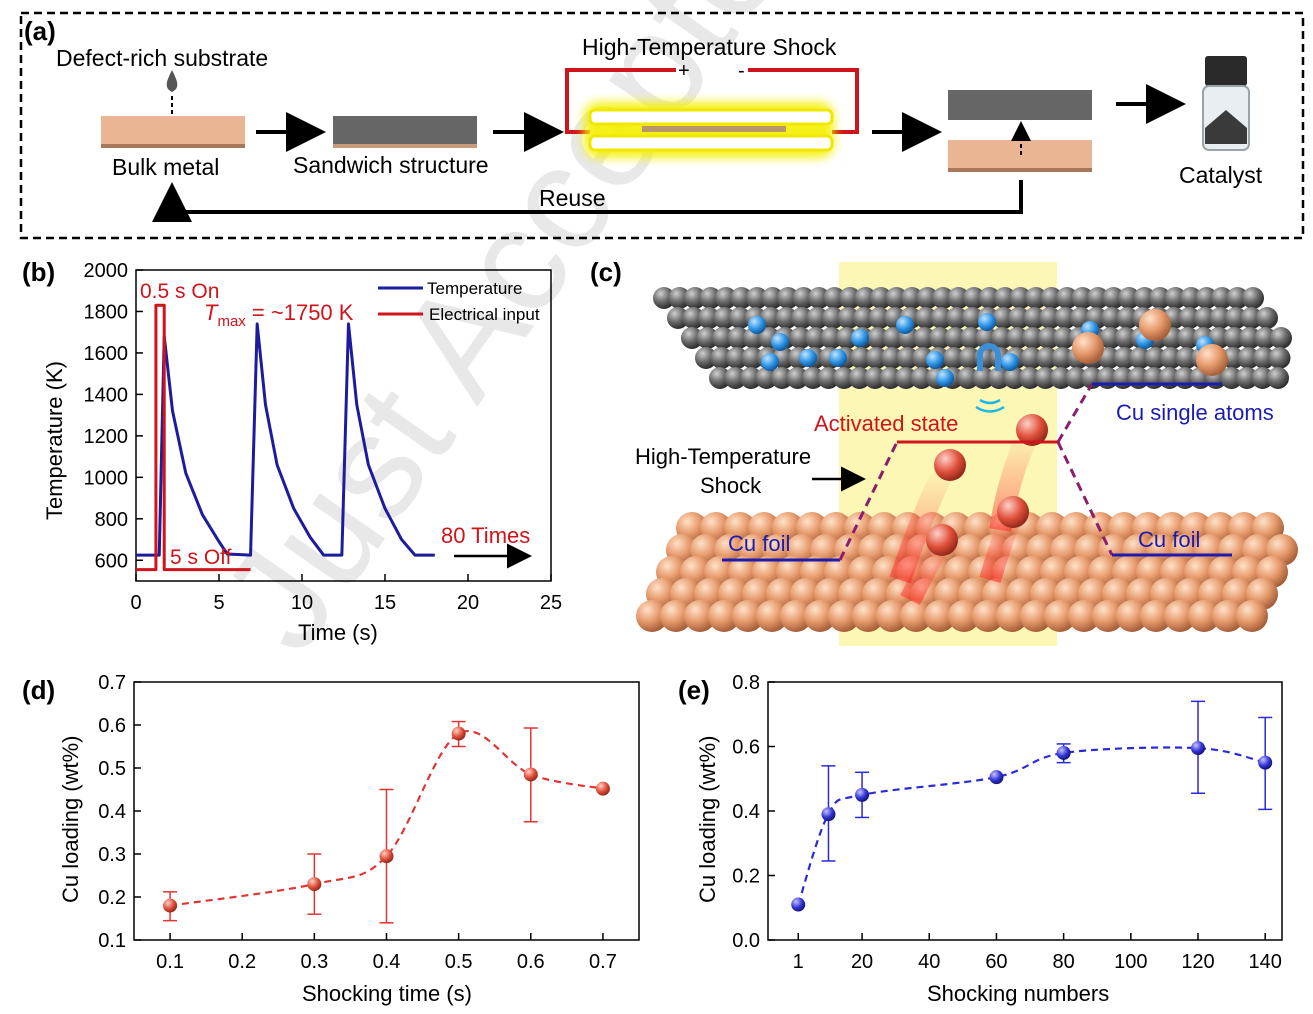  I want to click on droplet-icon, so click(172, 81).